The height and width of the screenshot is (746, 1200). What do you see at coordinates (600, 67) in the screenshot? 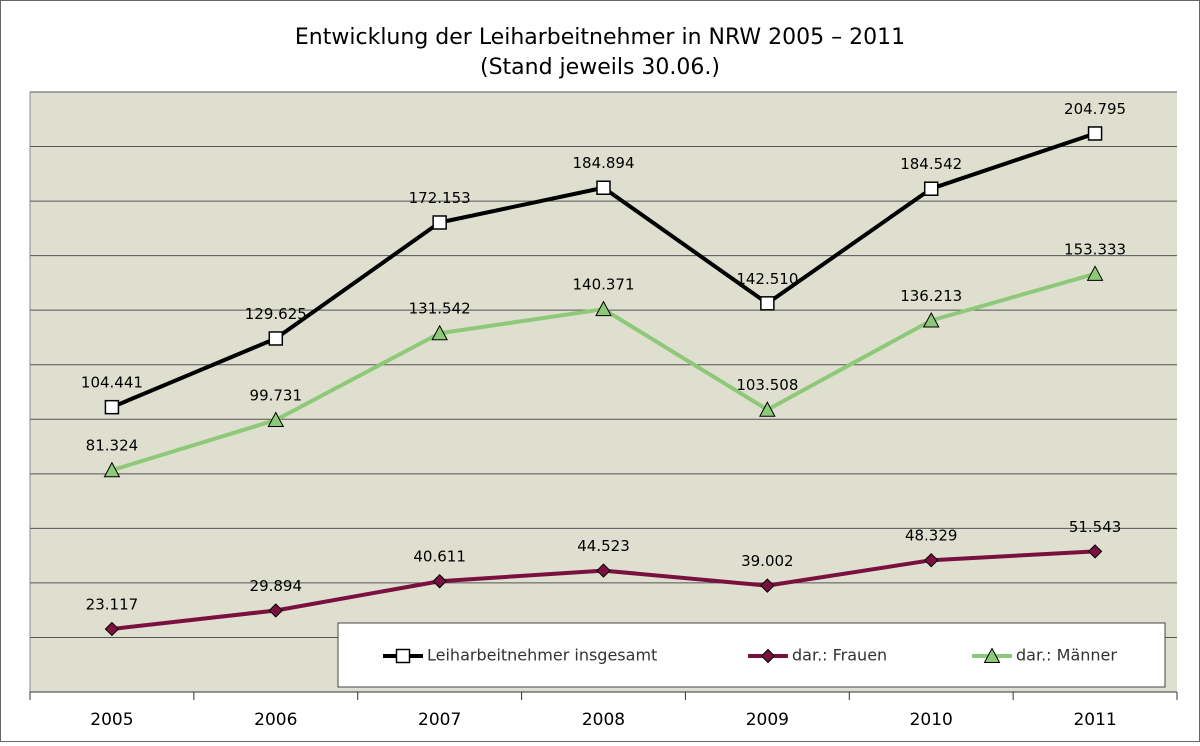
I see `chart-subtitle: (Stand jeweils 30.06.)` at bounding box center [600, 67].